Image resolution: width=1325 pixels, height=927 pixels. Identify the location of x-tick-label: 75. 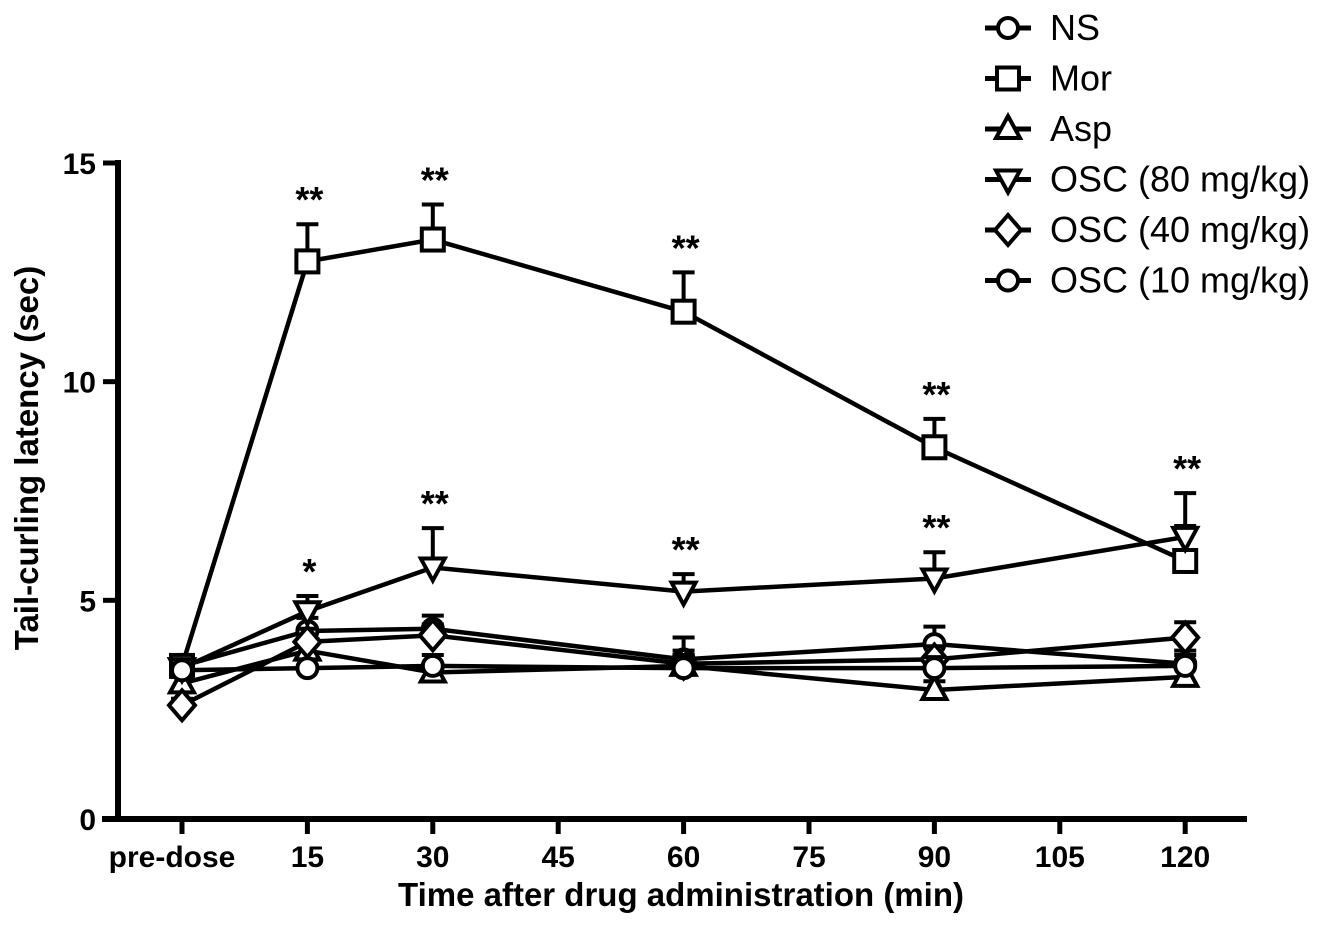
(808, 857).